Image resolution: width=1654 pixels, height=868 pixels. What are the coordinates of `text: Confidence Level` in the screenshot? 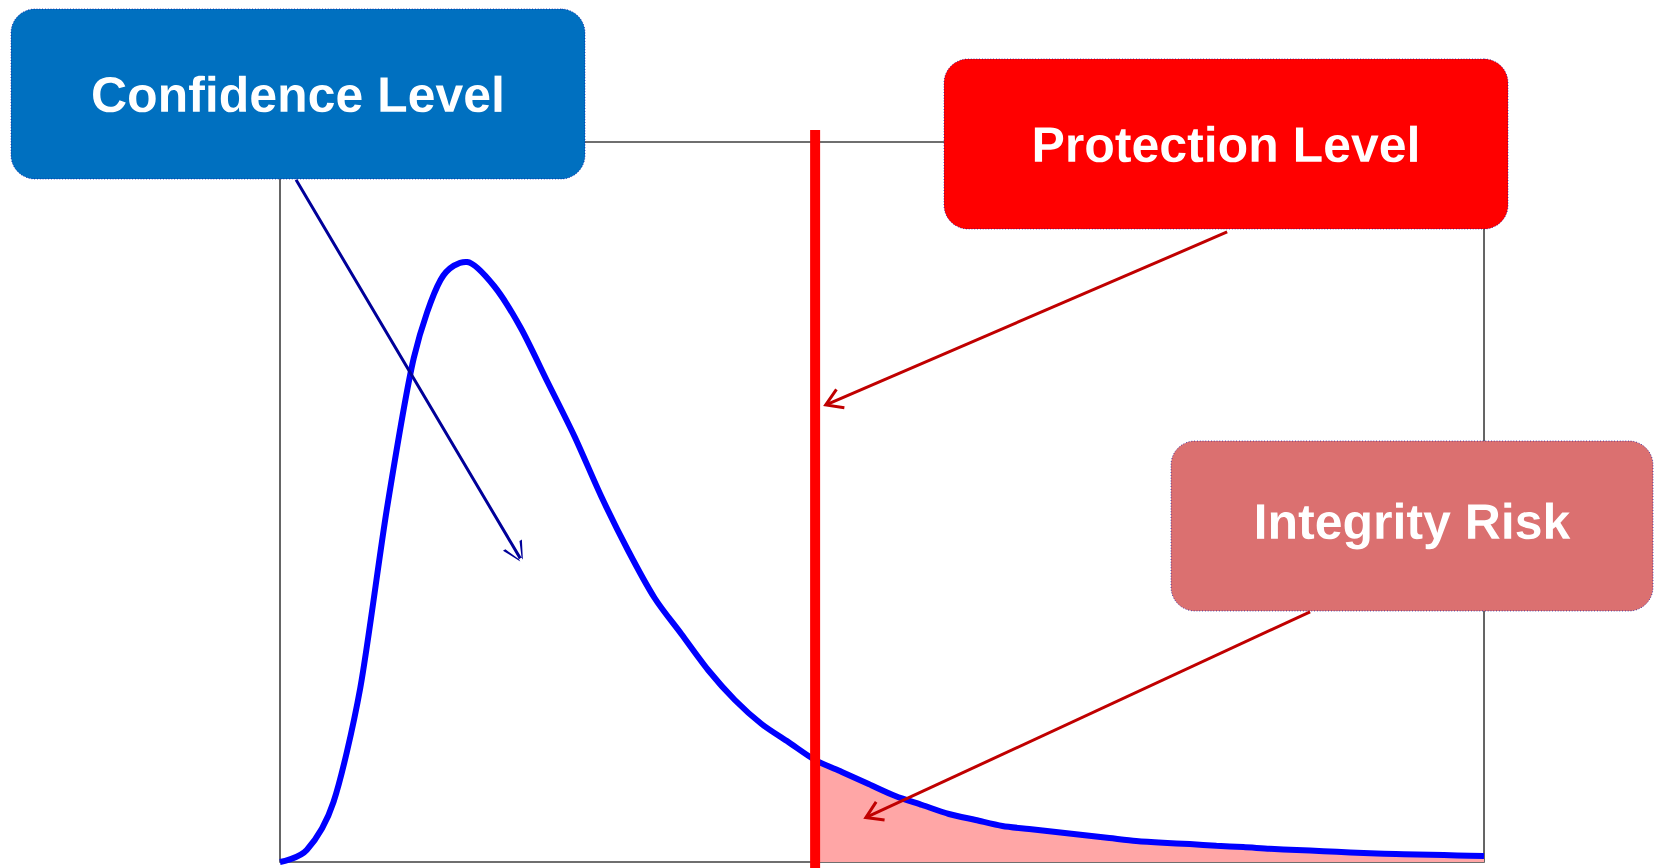 It's located at (297, 94).